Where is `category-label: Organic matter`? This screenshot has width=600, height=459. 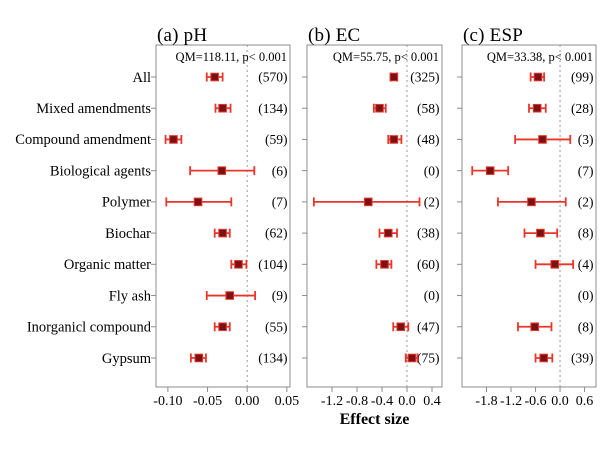 category-label: Organic matter is located at coordinates (107, 265).